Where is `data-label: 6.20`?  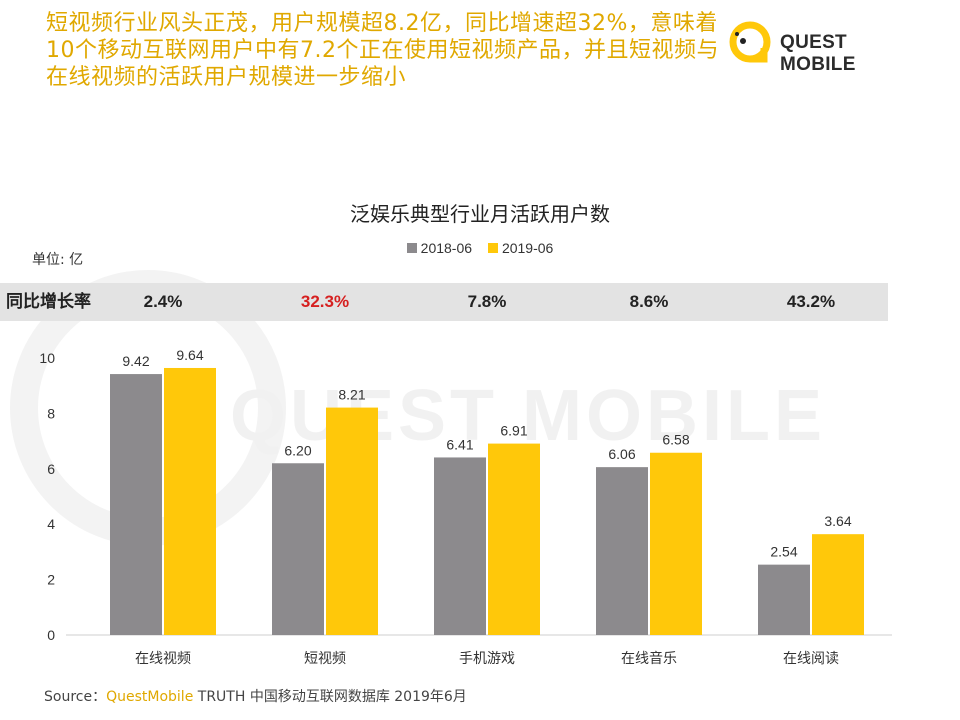 data-label: 6.20 is located at coordinates (297, 450).